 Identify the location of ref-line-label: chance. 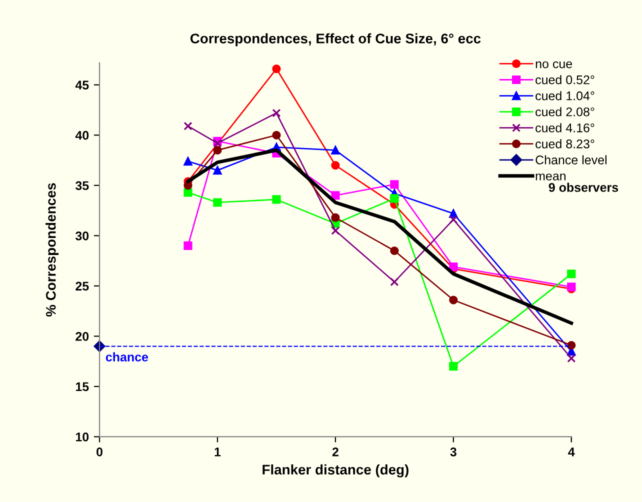
(127, 357).